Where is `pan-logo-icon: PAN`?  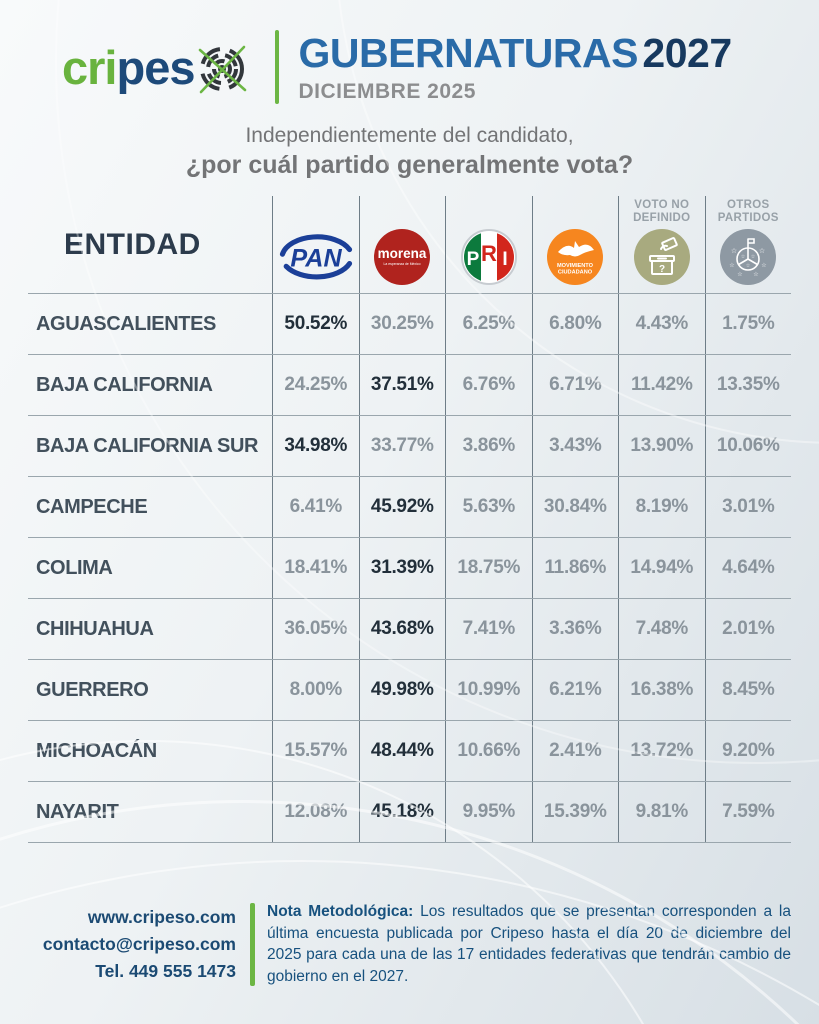 pan-logo-icon: PAN is located at coordinates (315, 256).